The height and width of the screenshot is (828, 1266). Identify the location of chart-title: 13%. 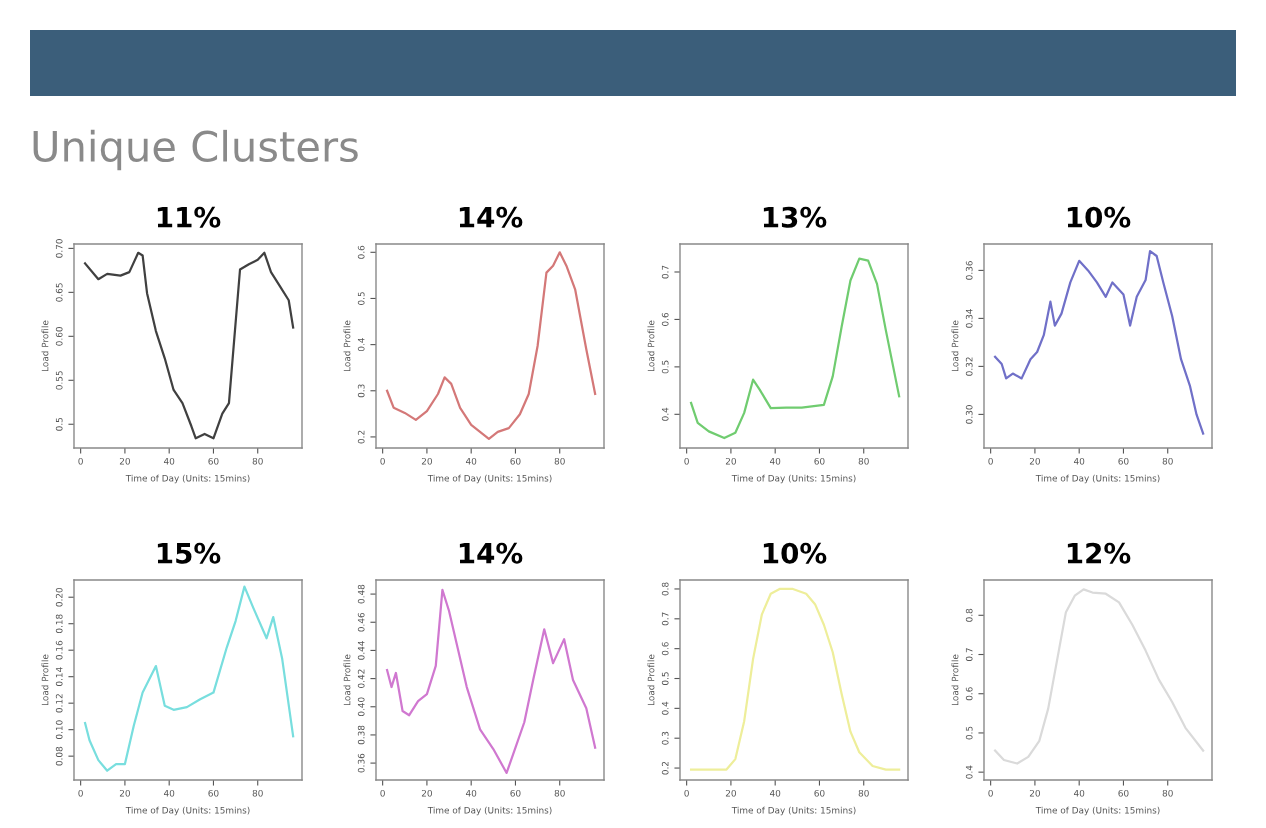
(795, 217).